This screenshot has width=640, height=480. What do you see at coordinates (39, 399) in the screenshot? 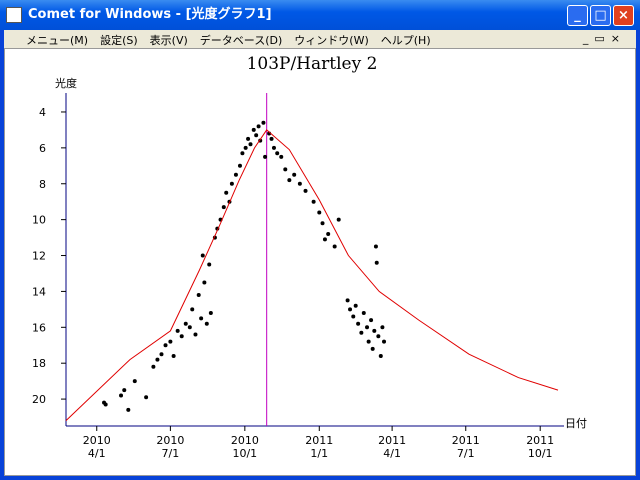
I see `y-tick-label: 20` at bounding box center [39, 399].